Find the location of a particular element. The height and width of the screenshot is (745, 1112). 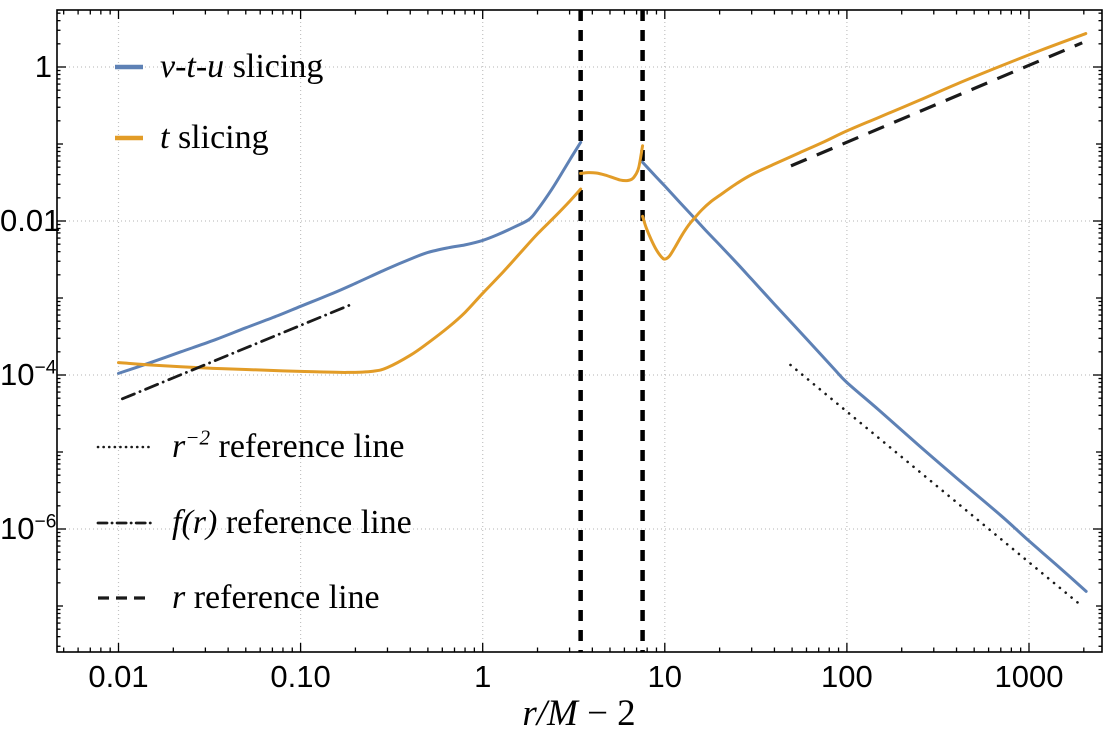

y-tick-label: 10⁻⁴ is located at coordinates (28, 374).